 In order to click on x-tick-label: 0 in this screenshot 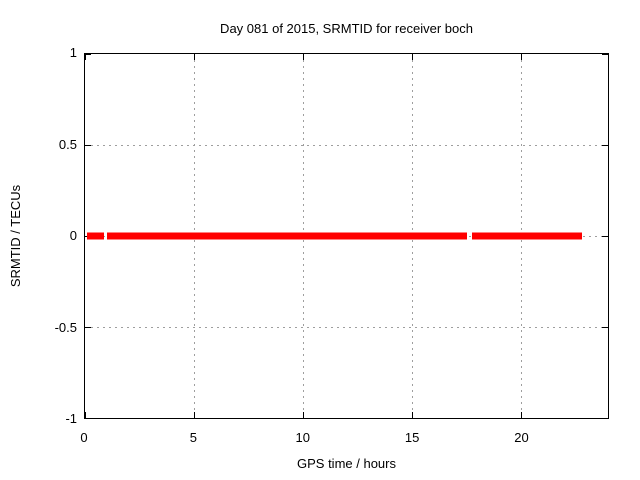, I will do `click(84, 437)`.